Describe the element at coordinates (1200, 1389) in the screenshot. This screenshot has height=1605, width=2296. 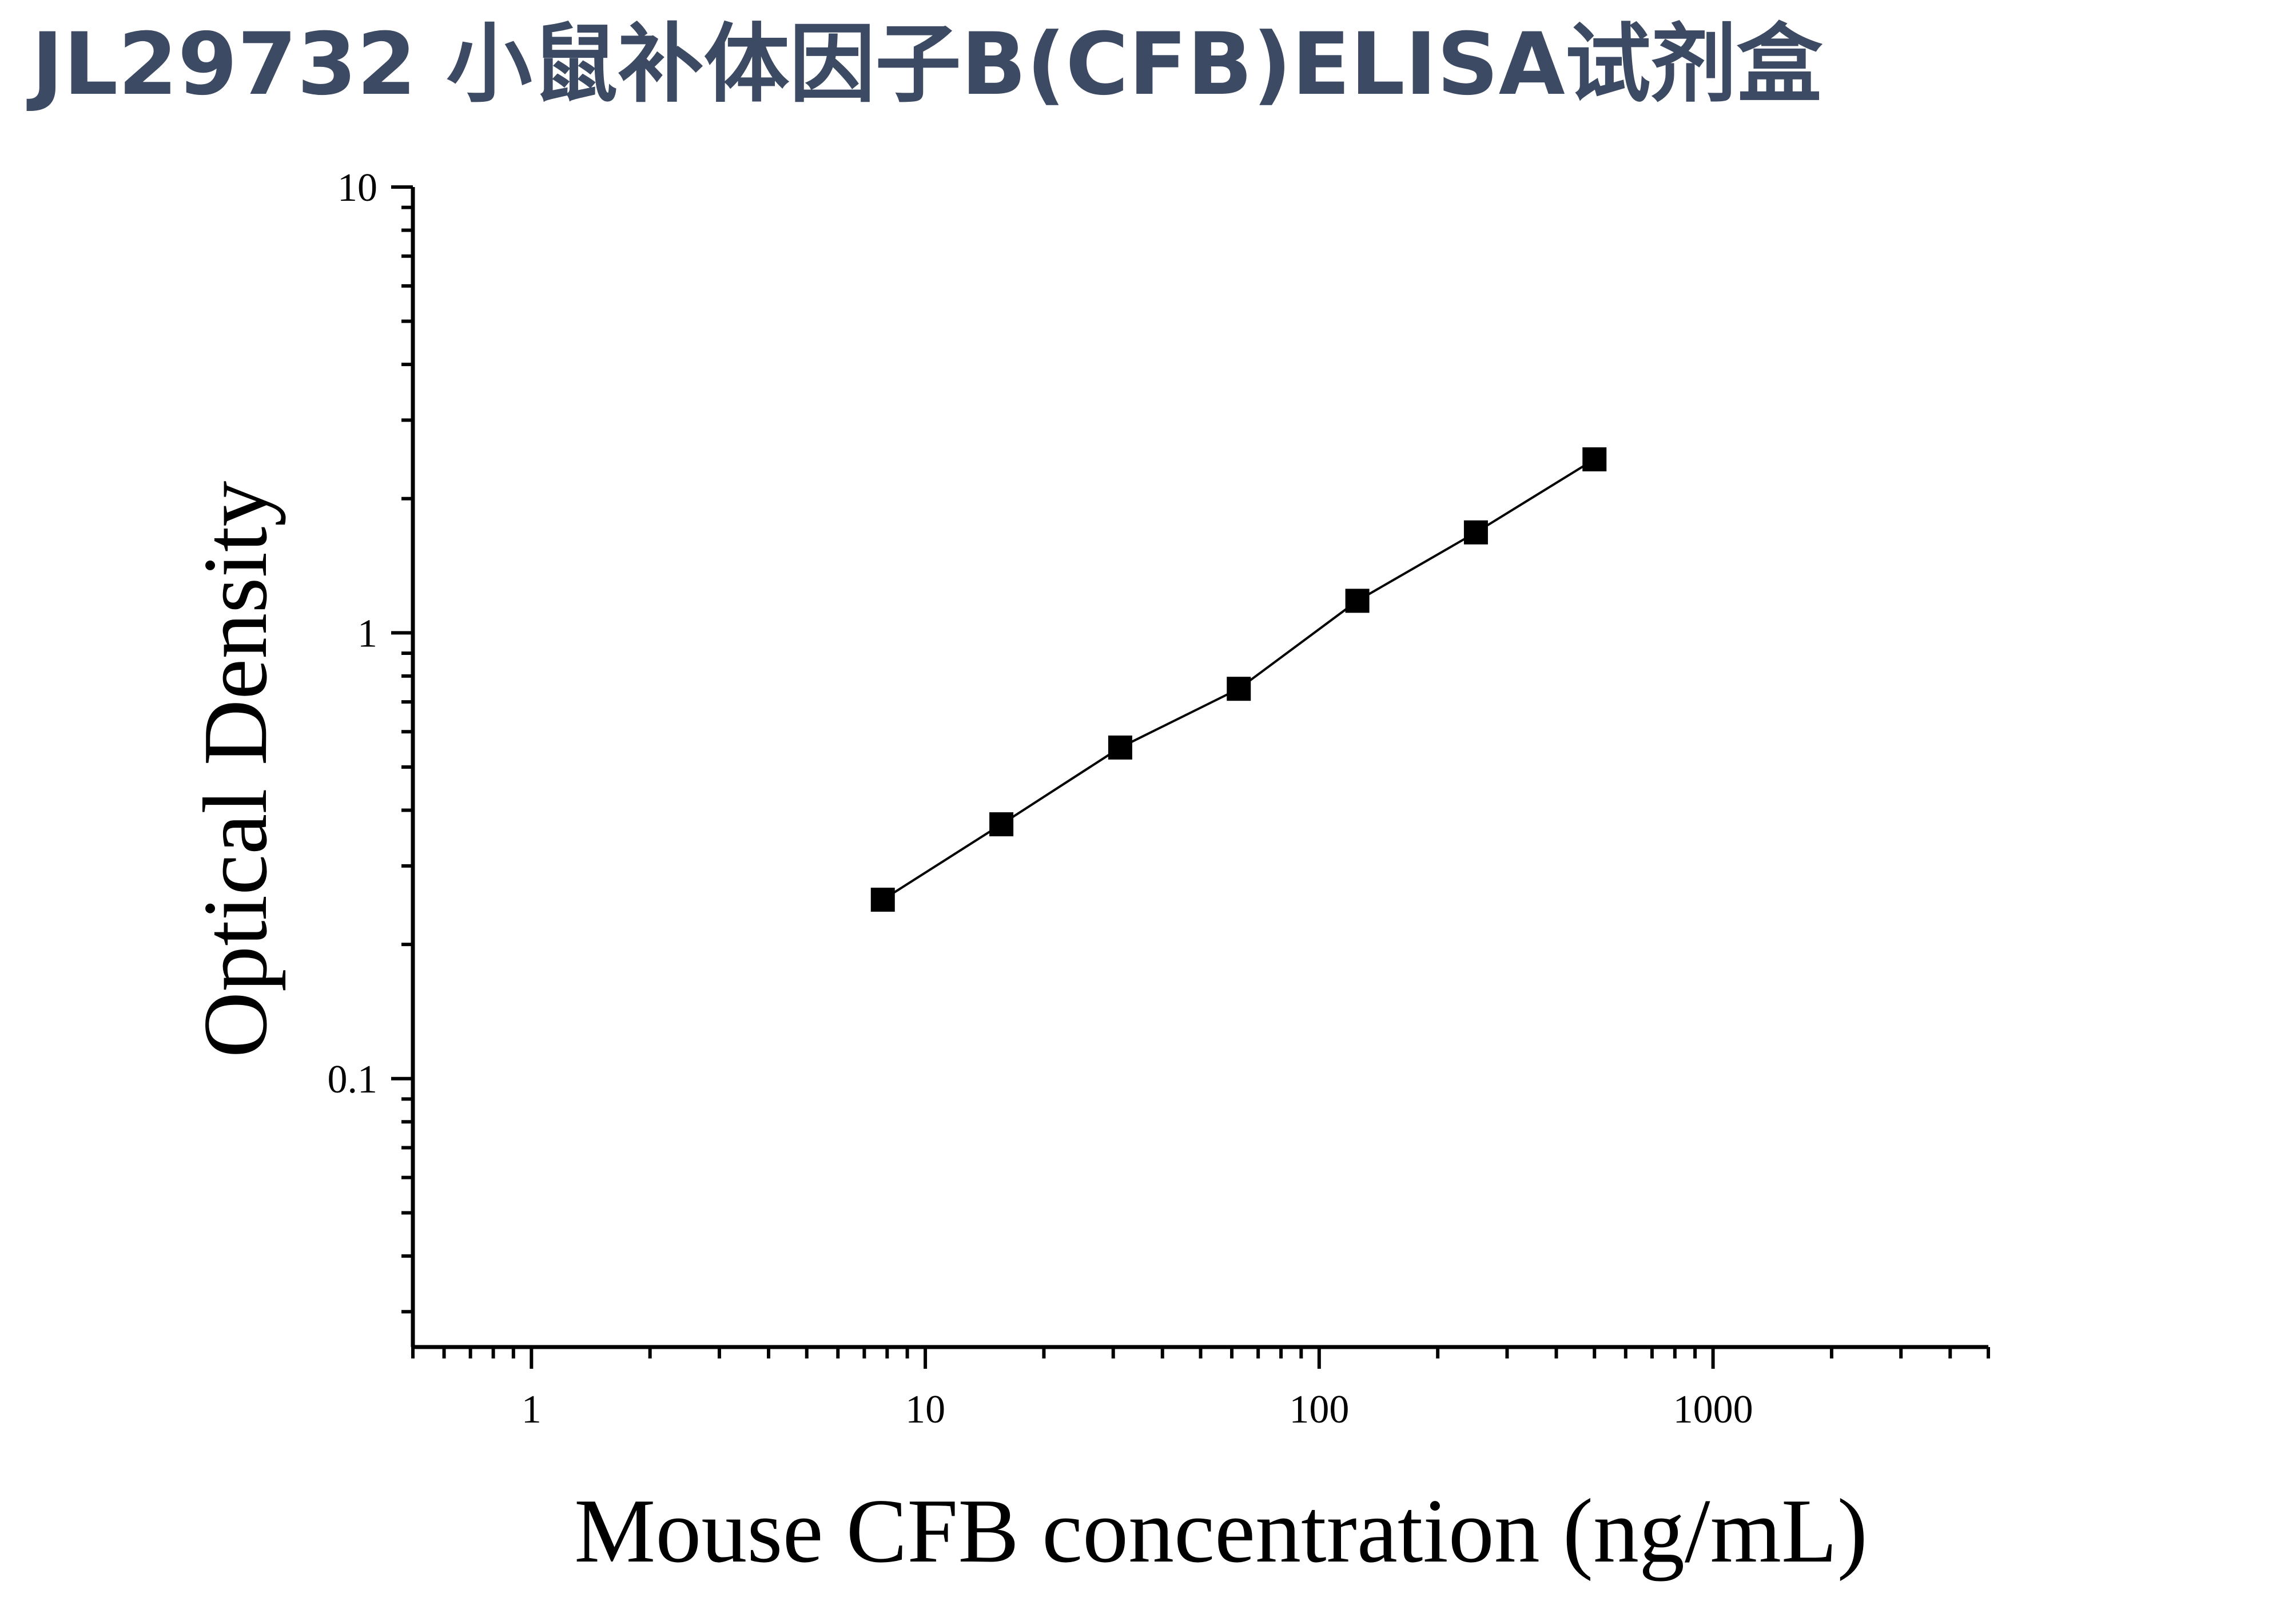
I see `x-axis-ticks: 1 10 100 1000` at that location.